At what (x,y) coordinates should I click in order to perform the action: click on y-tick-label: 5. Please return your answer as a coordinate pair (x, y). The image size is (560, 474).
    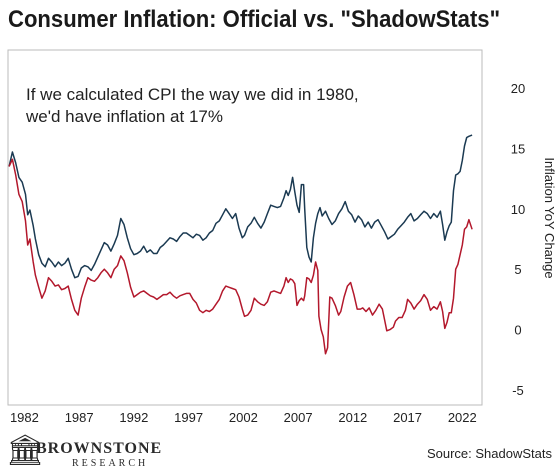
    Looking at the image, I should click on (517, 269).